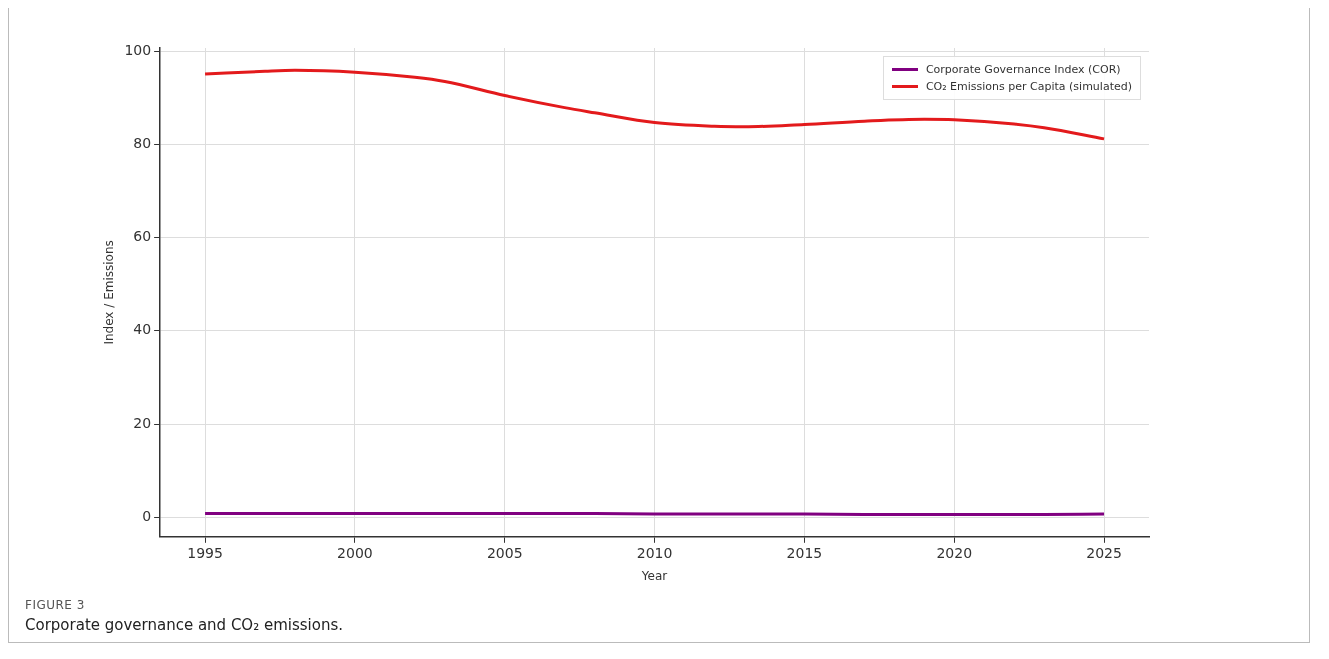 The width and height of the screenshot is (1329, 659). Describe the element at coordinates (109, 292) in the screenshot. I see `y-axis-title: Index / Emissions` at that location.